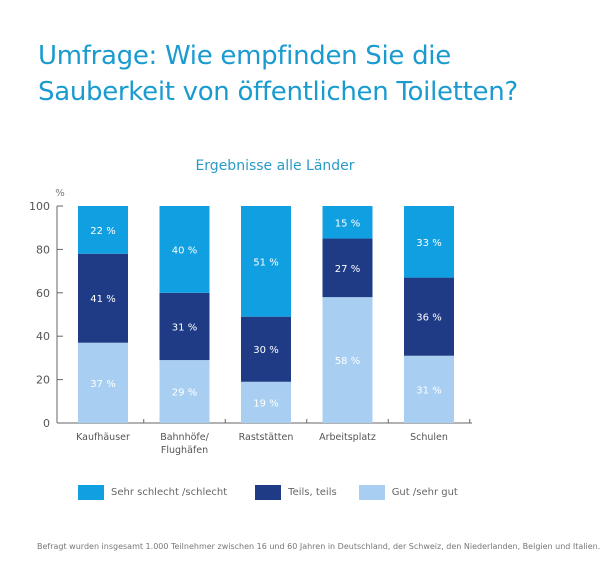  I want to click on y-tick-label: 20, so click(43, 380).